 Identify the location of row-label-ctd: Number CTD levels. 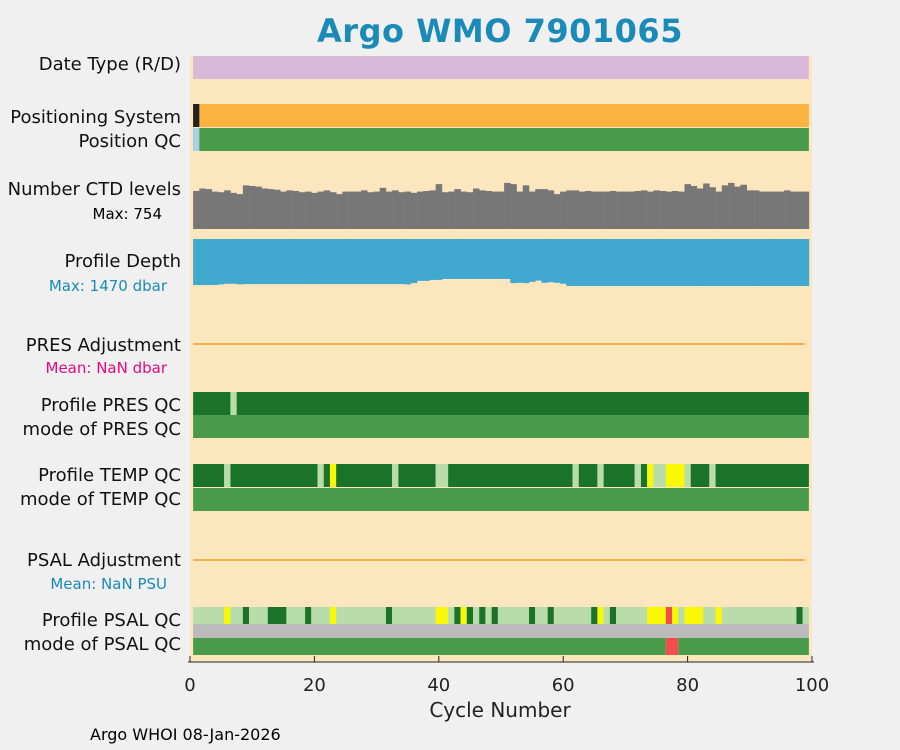
(94, 189).